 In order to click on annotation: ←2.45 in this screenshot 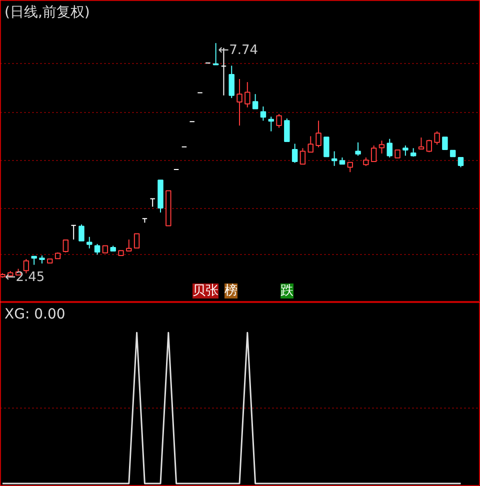, I will do `click(24, 278)`.